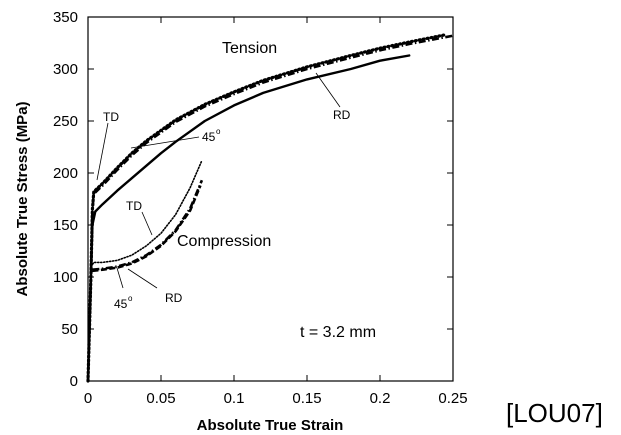 The width and height of the screenshot is (621, 435). Describe the element at coordinates (65, 121) in the screenshot. I see `y-tick-label: 250` at that location.